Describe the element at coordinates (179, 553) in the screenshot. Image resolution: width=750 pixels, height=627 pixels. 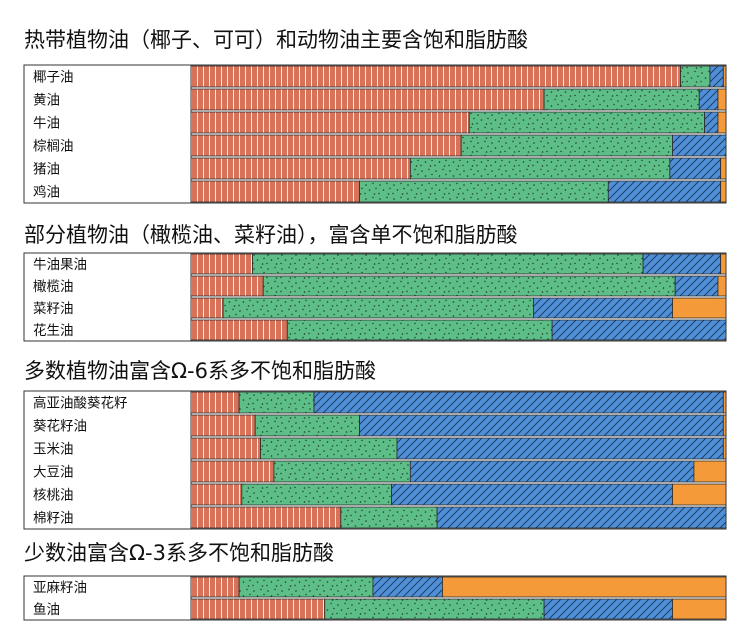
I see `group-title: 少数油富含Ω-3系多不饱和脂肪酸` at that location.